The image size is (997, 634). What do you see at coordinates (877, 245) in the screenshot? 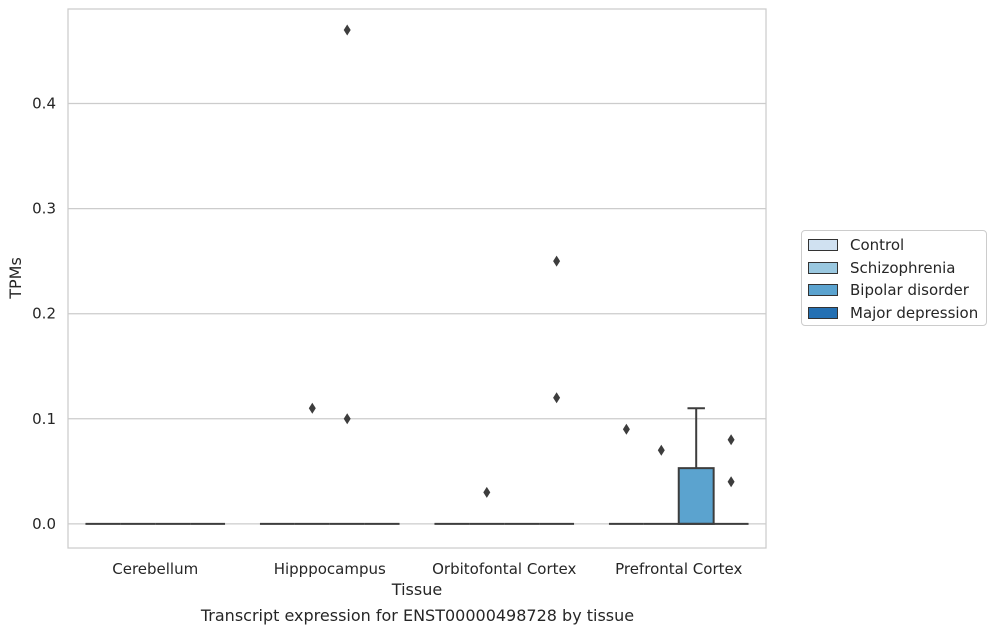
I see `legend-label-control: Control` at bounding box center [877, 245].